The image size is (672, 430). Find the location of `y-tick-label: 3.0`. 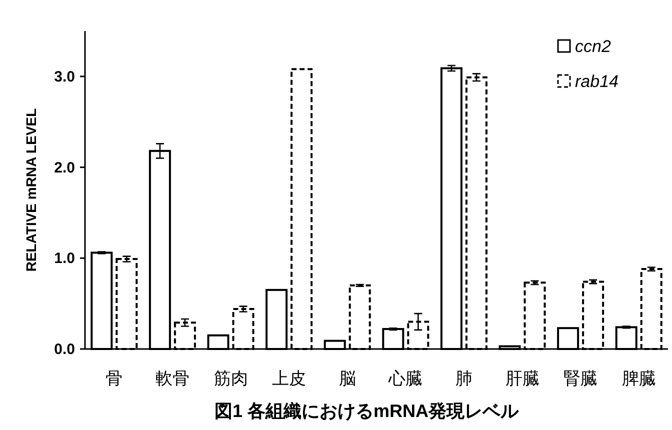

y-tick-label: 3.0 is located at coordinates (64, 77).